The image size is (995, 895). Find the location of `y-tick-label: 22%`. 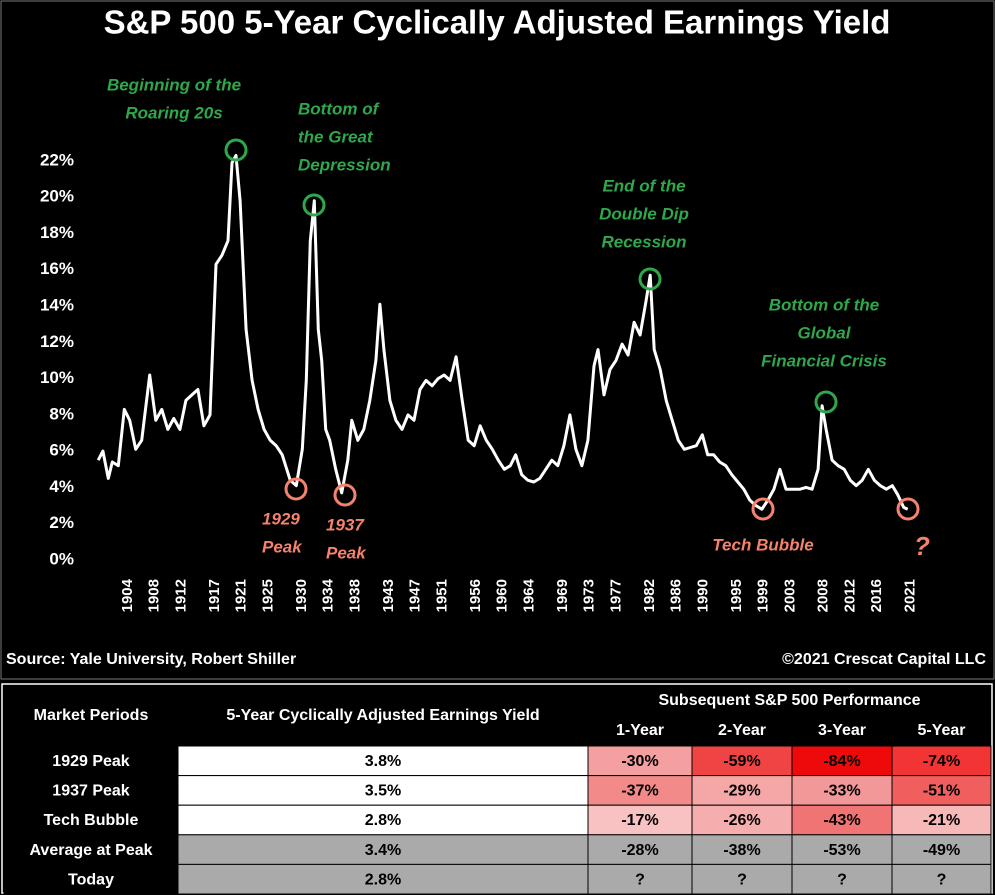

y-tick-label: 22% is located at coordinates (57, 159).